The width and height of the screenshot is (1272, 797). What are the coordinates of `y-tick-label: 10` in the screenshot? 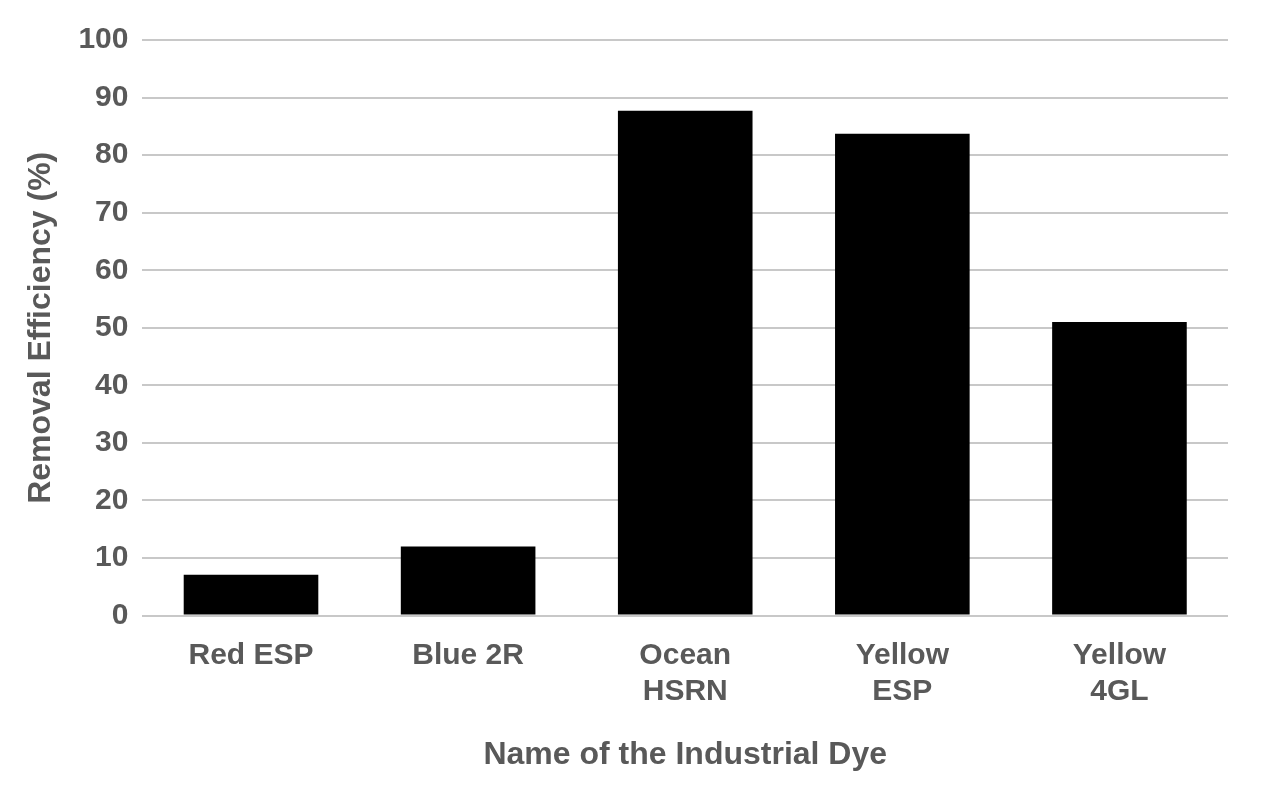 It's located at (112, 556).